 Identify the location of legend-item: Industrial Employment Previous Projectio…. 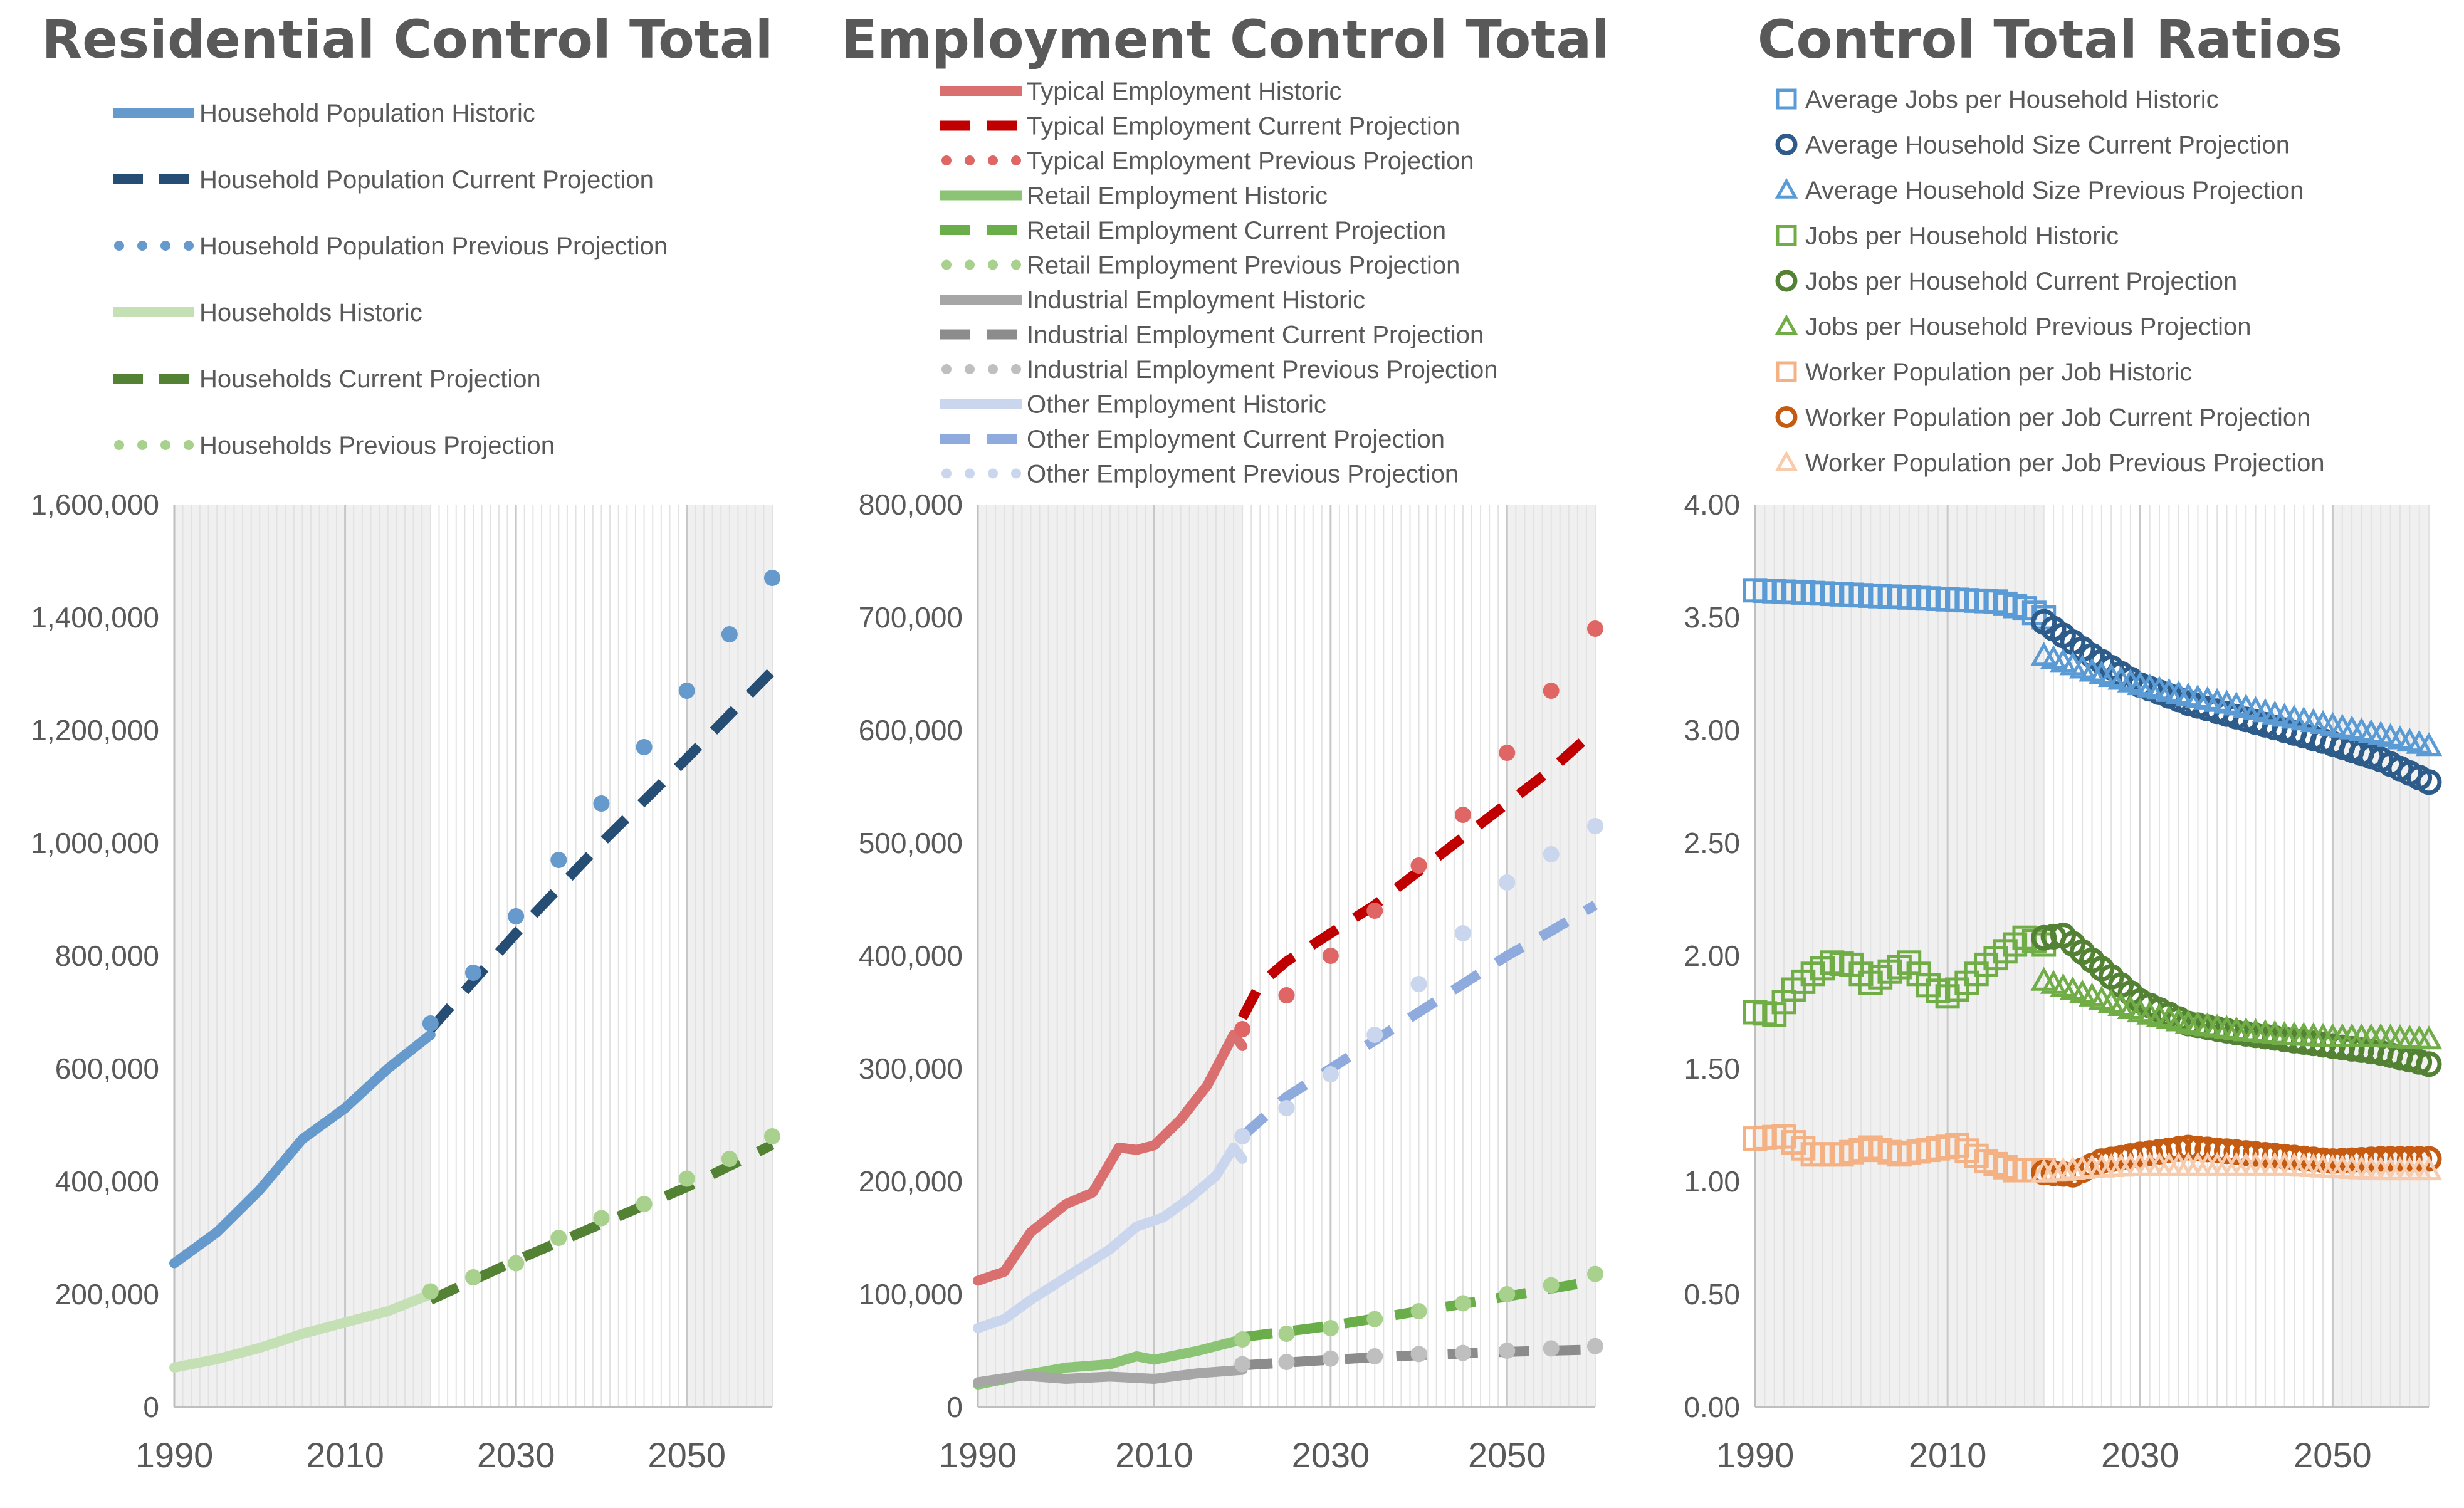
(1219, 370).